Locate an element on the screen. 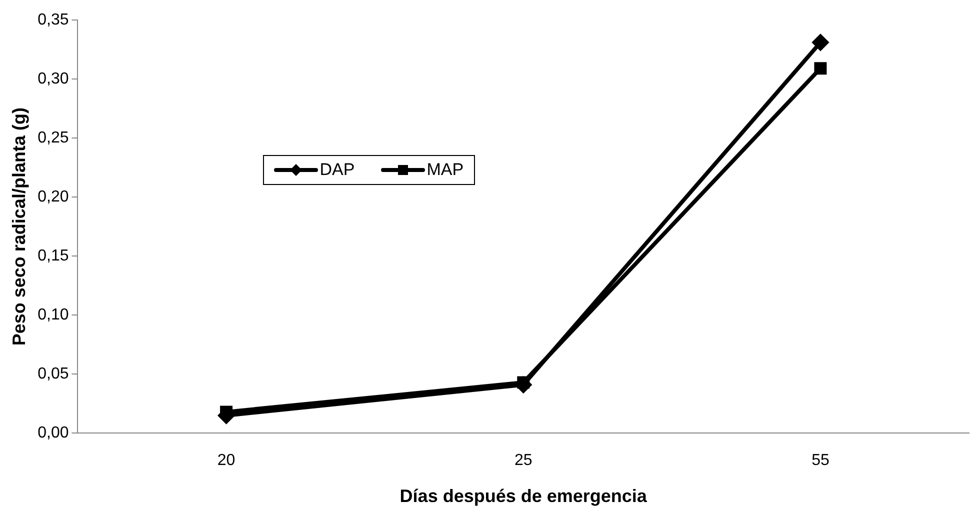  y-tick-label: 0,10 is located at coordinates (53, 315).